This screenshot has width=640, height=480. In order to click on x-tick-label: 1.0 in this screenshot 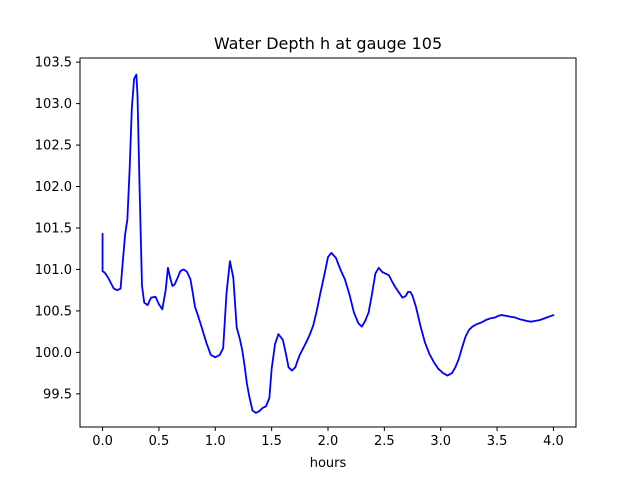, I will do `click(215, 441)`.